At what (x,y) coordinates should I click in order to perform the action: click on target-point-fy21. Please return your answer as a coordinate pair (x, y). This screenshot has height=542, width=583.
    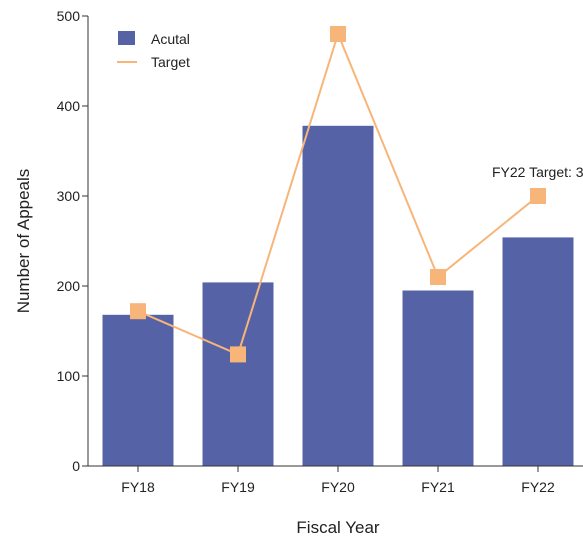
    Looking at the image, I should click on (438, 277).